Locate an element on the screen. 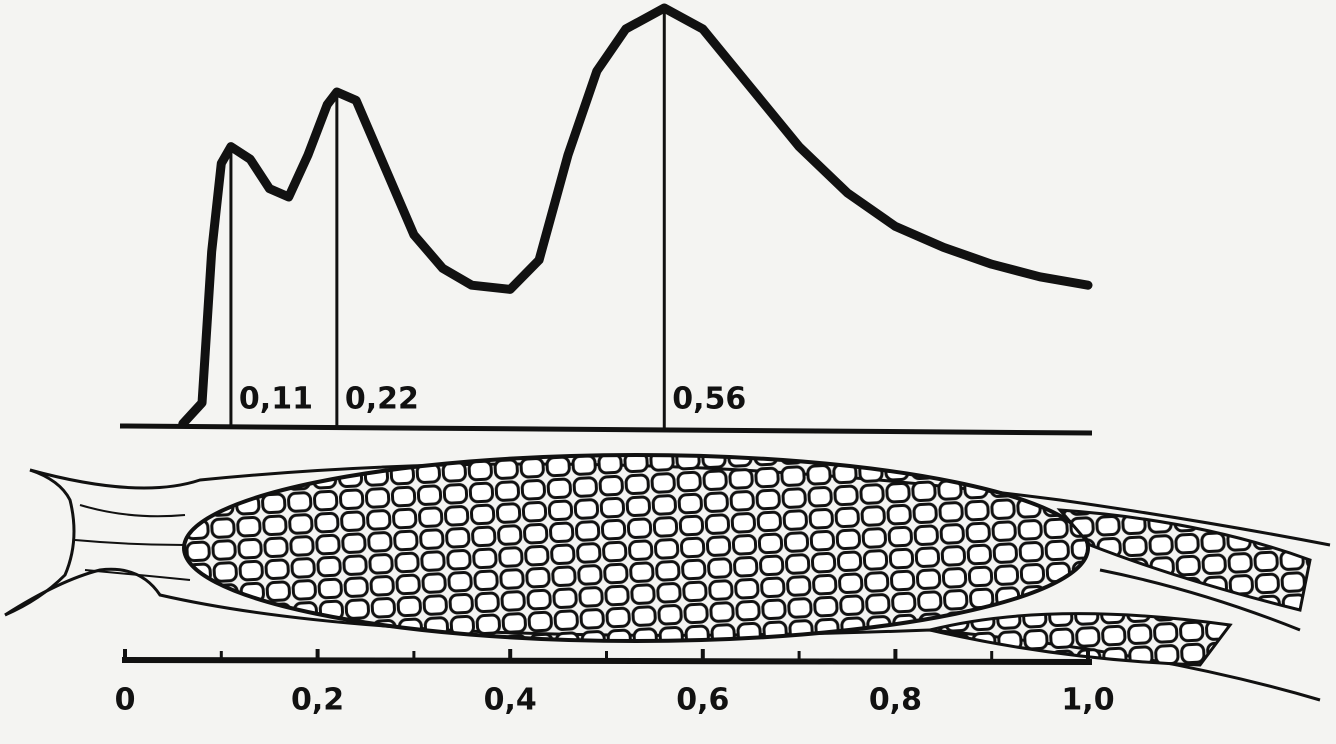 This screenshot has height=744, width=1336. x-tick-label: 0,8 is located at coordinates (895, 700).